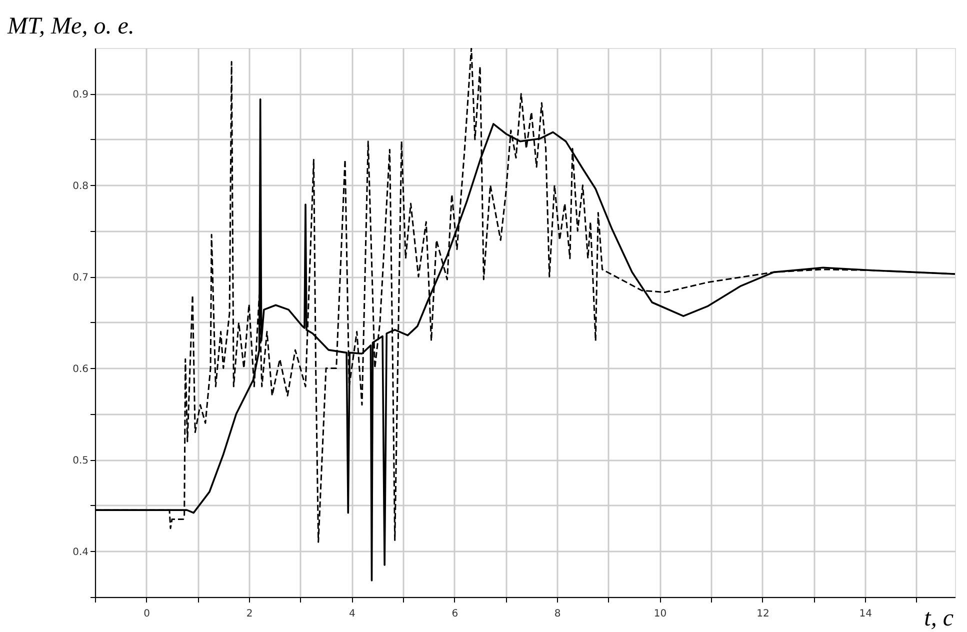  Describe the element at coordinates (249, 614) in the screenshot. I see `x-tick-label: 2` at that location.